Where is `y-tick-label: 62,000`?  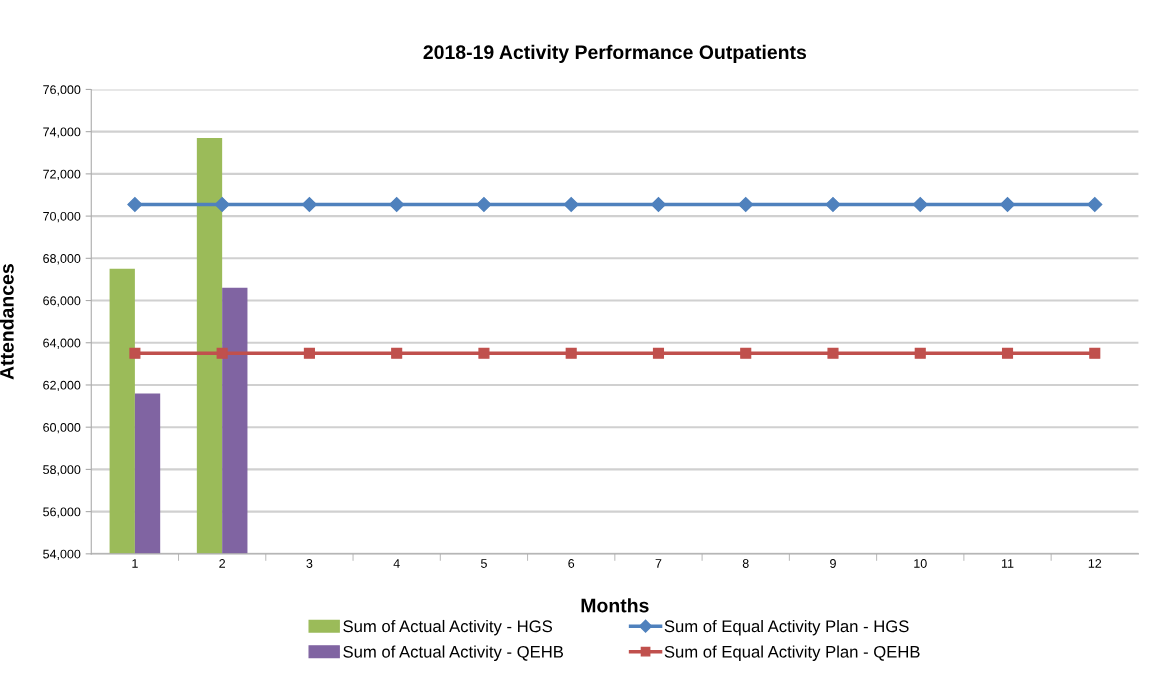 y-tick-label: 62,000 is located at coordinates (62, 386).